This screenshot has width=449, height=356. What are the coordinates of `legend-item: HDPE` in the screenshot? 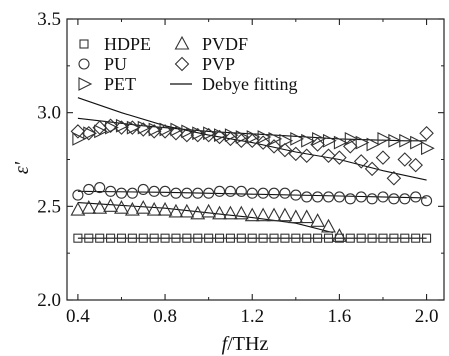 It's located at (115, 44).